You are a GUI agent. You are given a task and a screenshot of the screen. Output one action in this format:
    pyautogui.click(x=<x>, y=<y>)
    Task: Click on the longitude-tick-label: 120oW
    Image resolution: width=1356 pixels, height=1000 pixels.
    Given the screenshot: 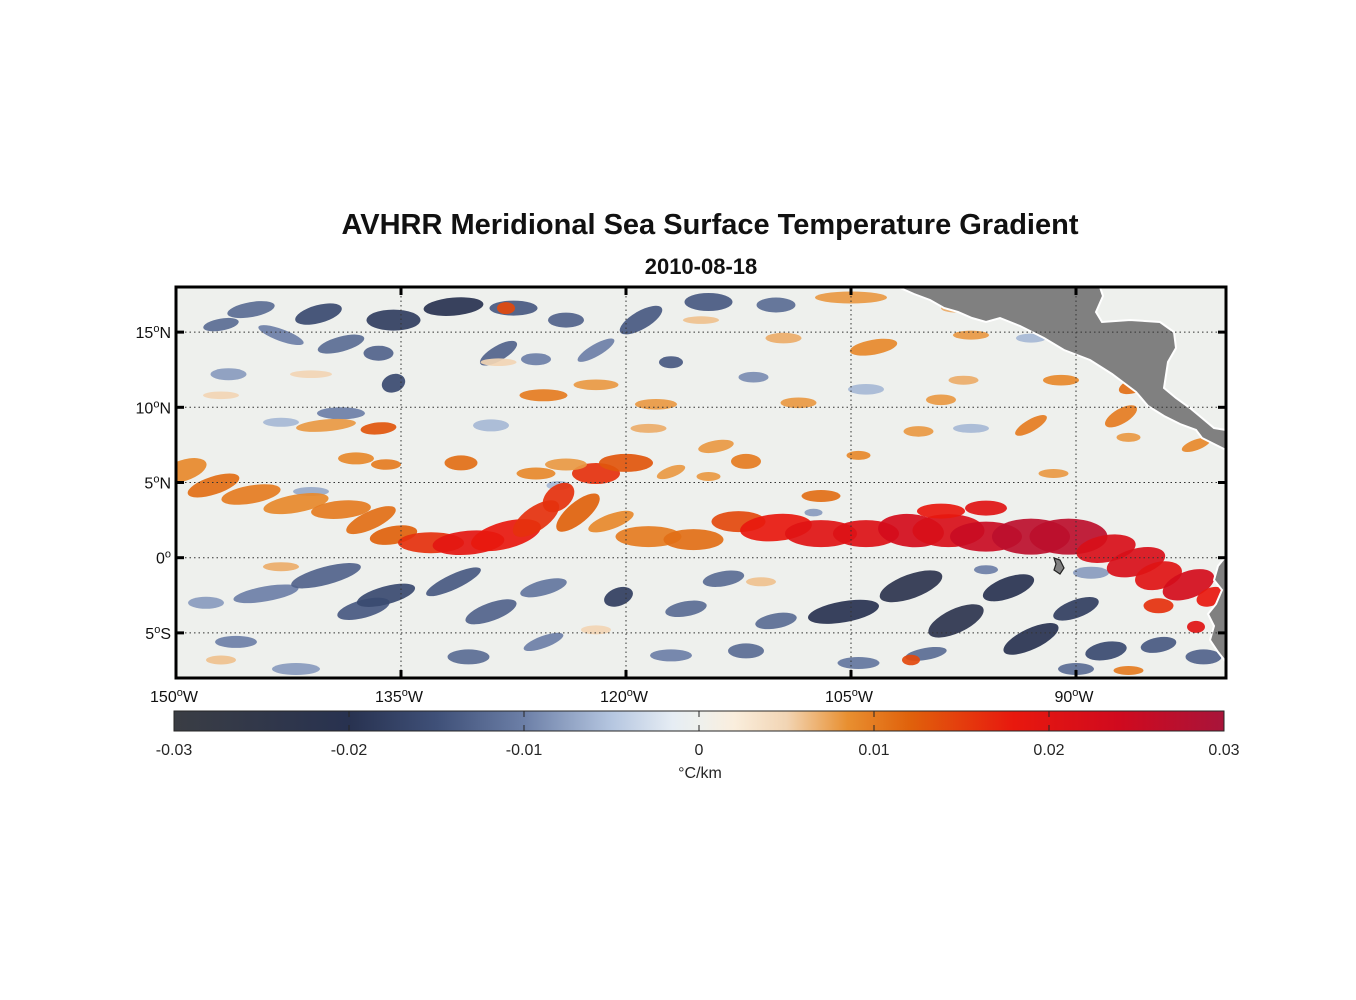 What is the action you would take?
    pyautogui.click(x=624, y=696)
    